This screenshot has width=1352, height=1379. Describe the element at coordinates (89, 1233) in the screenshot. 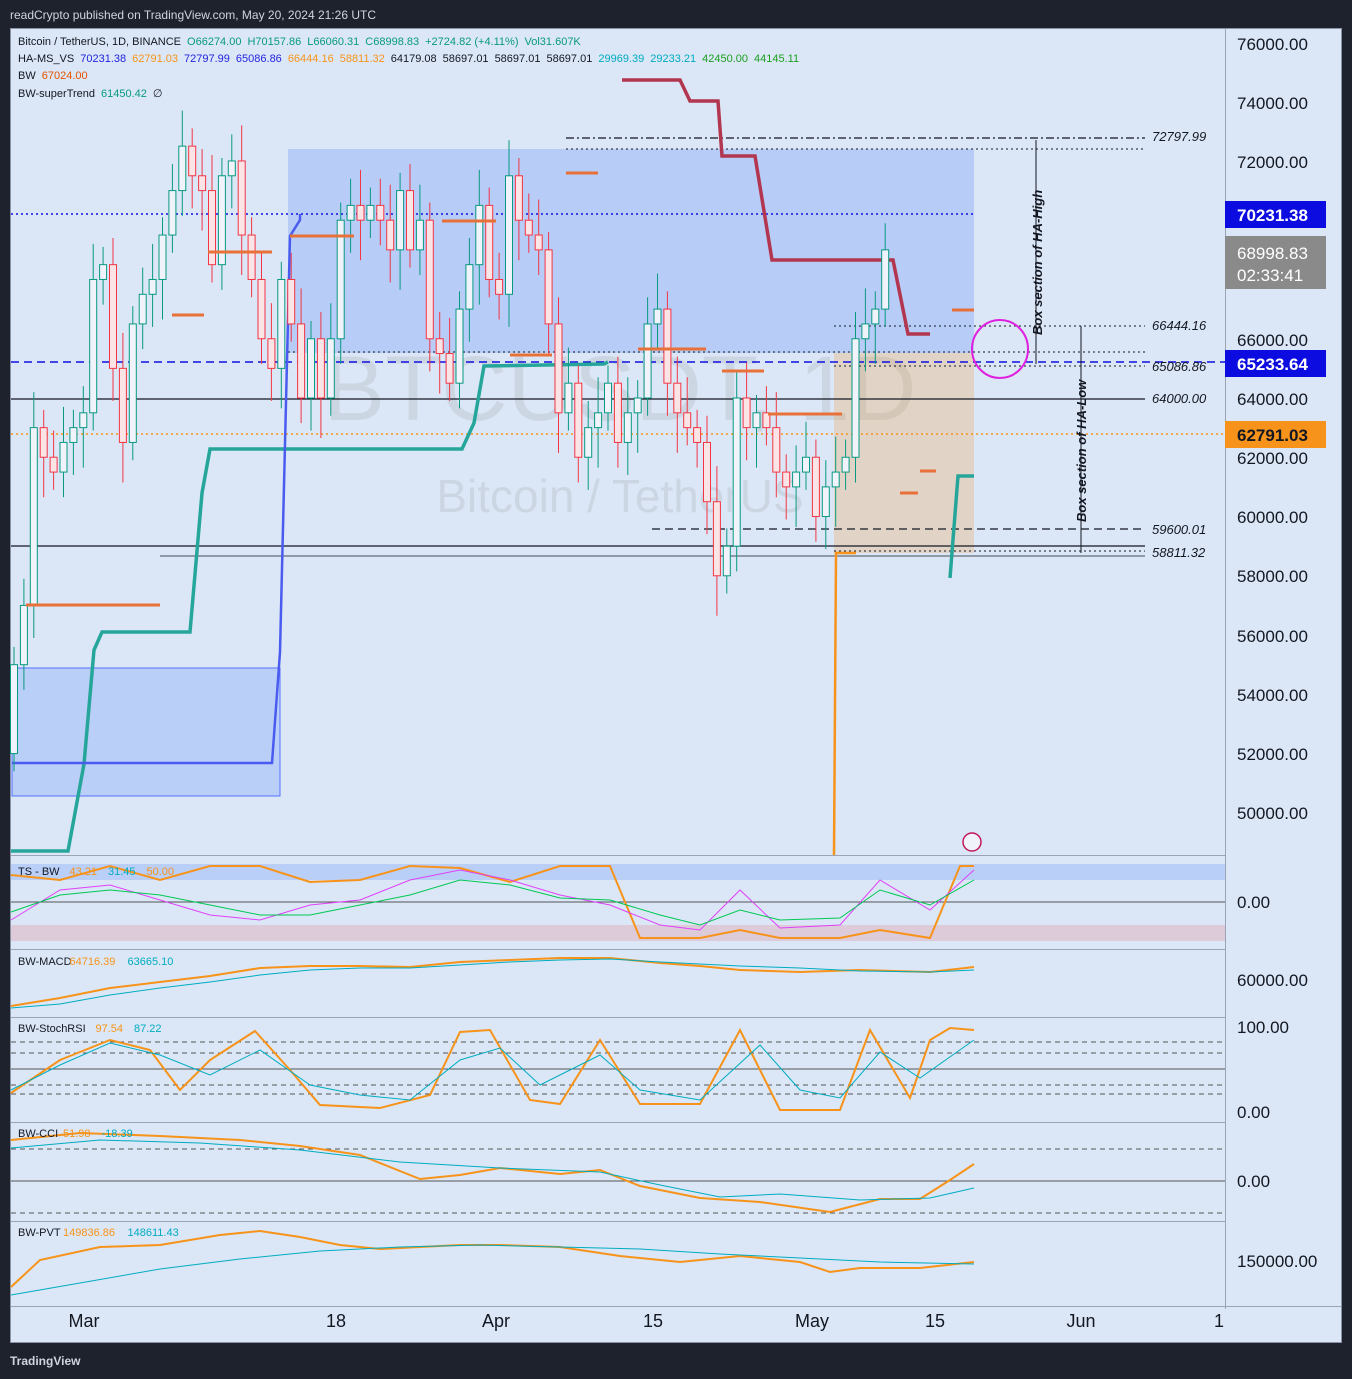

I see `pane-value: 149836.86` at that location.